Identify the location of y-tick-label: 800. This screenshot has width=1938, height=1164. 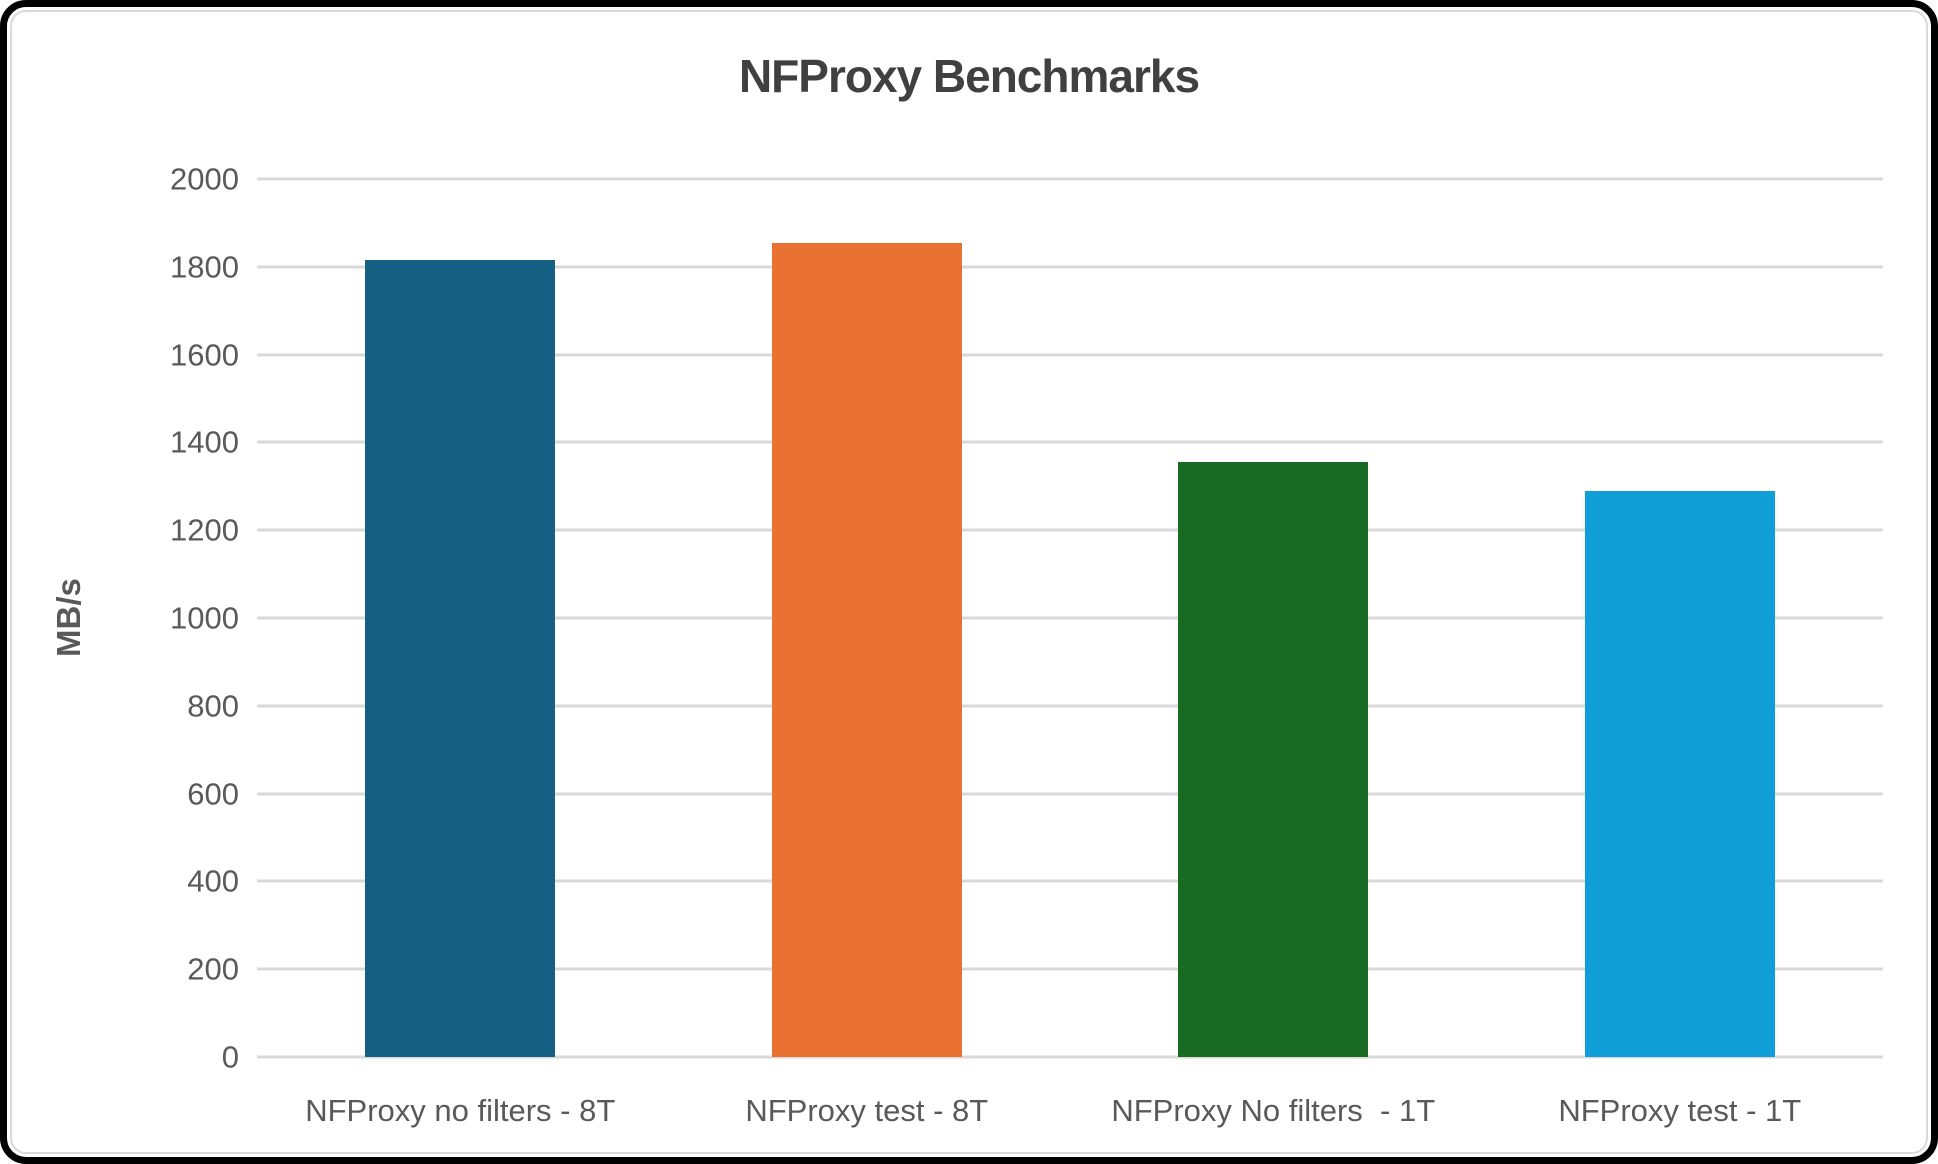
(213, 706).